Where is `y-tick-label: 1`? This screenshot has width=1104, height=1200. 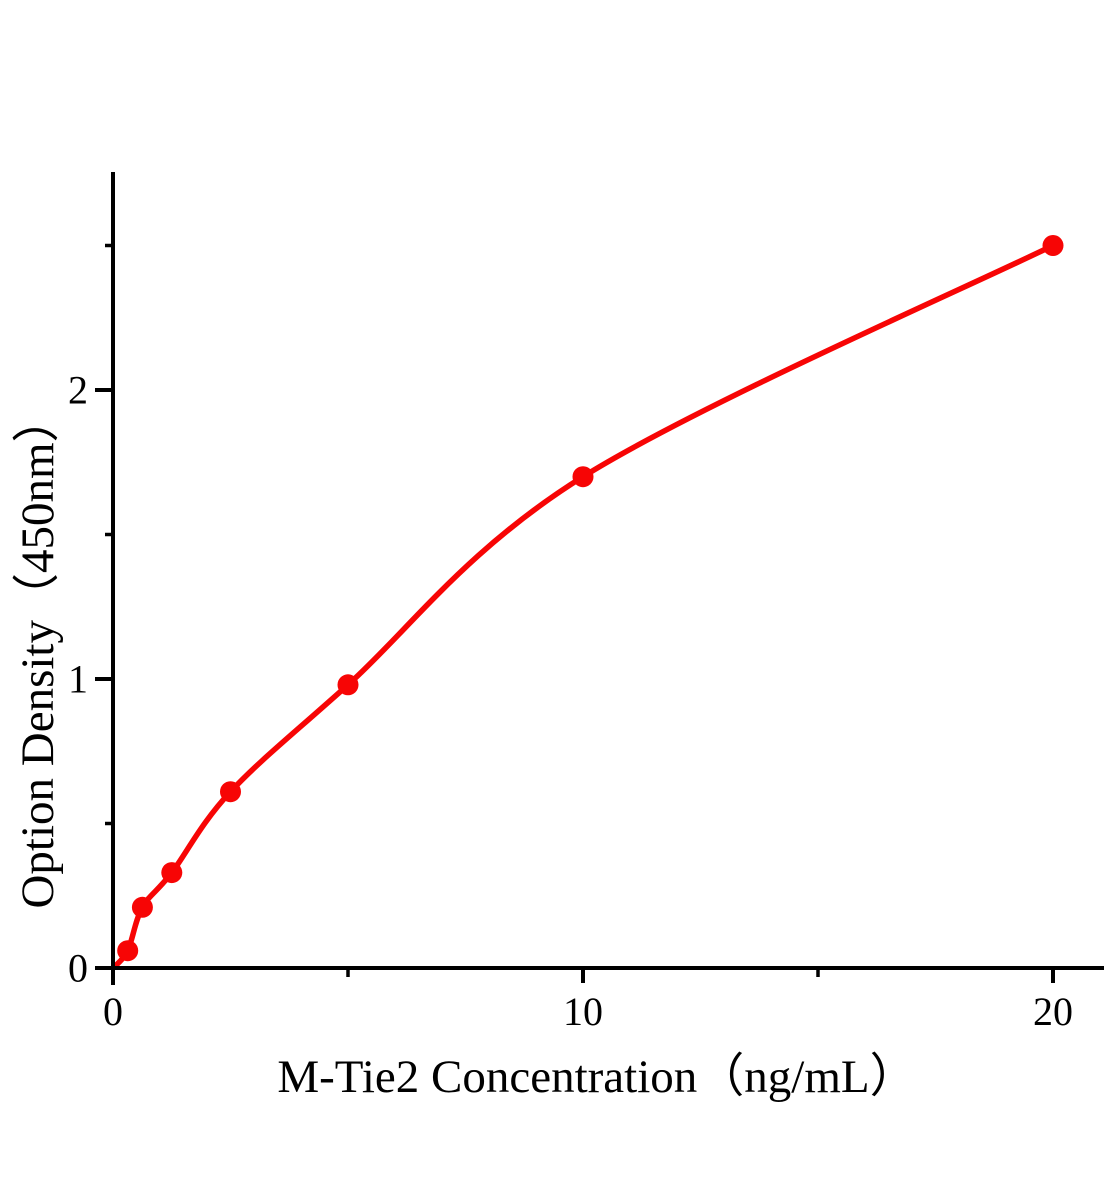
y-tick-label: 1 is located at coordinates (78, 679).